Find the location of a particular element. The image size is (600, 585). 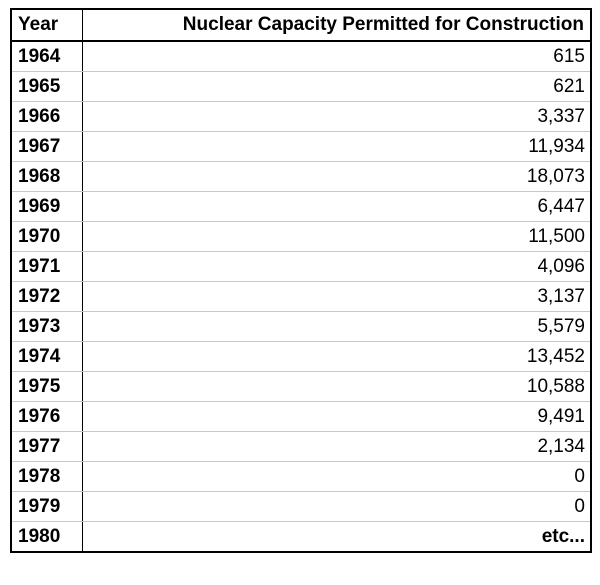

capacity-cell: 5,579 is located at coordinates (336, 326).